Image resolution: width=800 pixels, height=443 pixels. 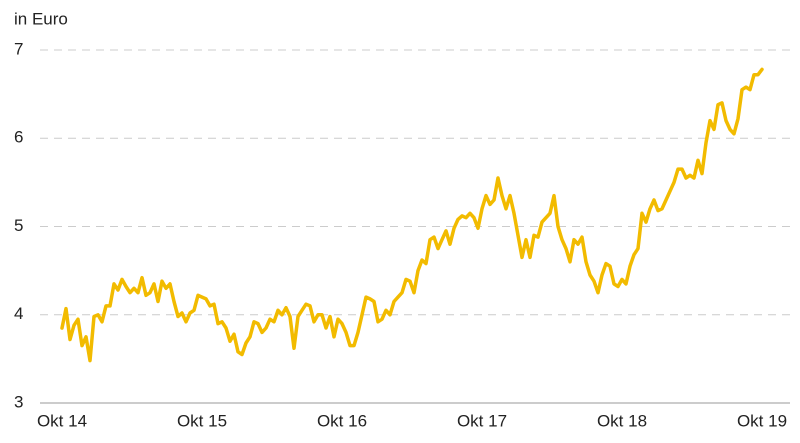 What do you see at coordinates (18, 313) in the screenshot?
I see `y-tick-label: 4` at bounding box center [18, 313].